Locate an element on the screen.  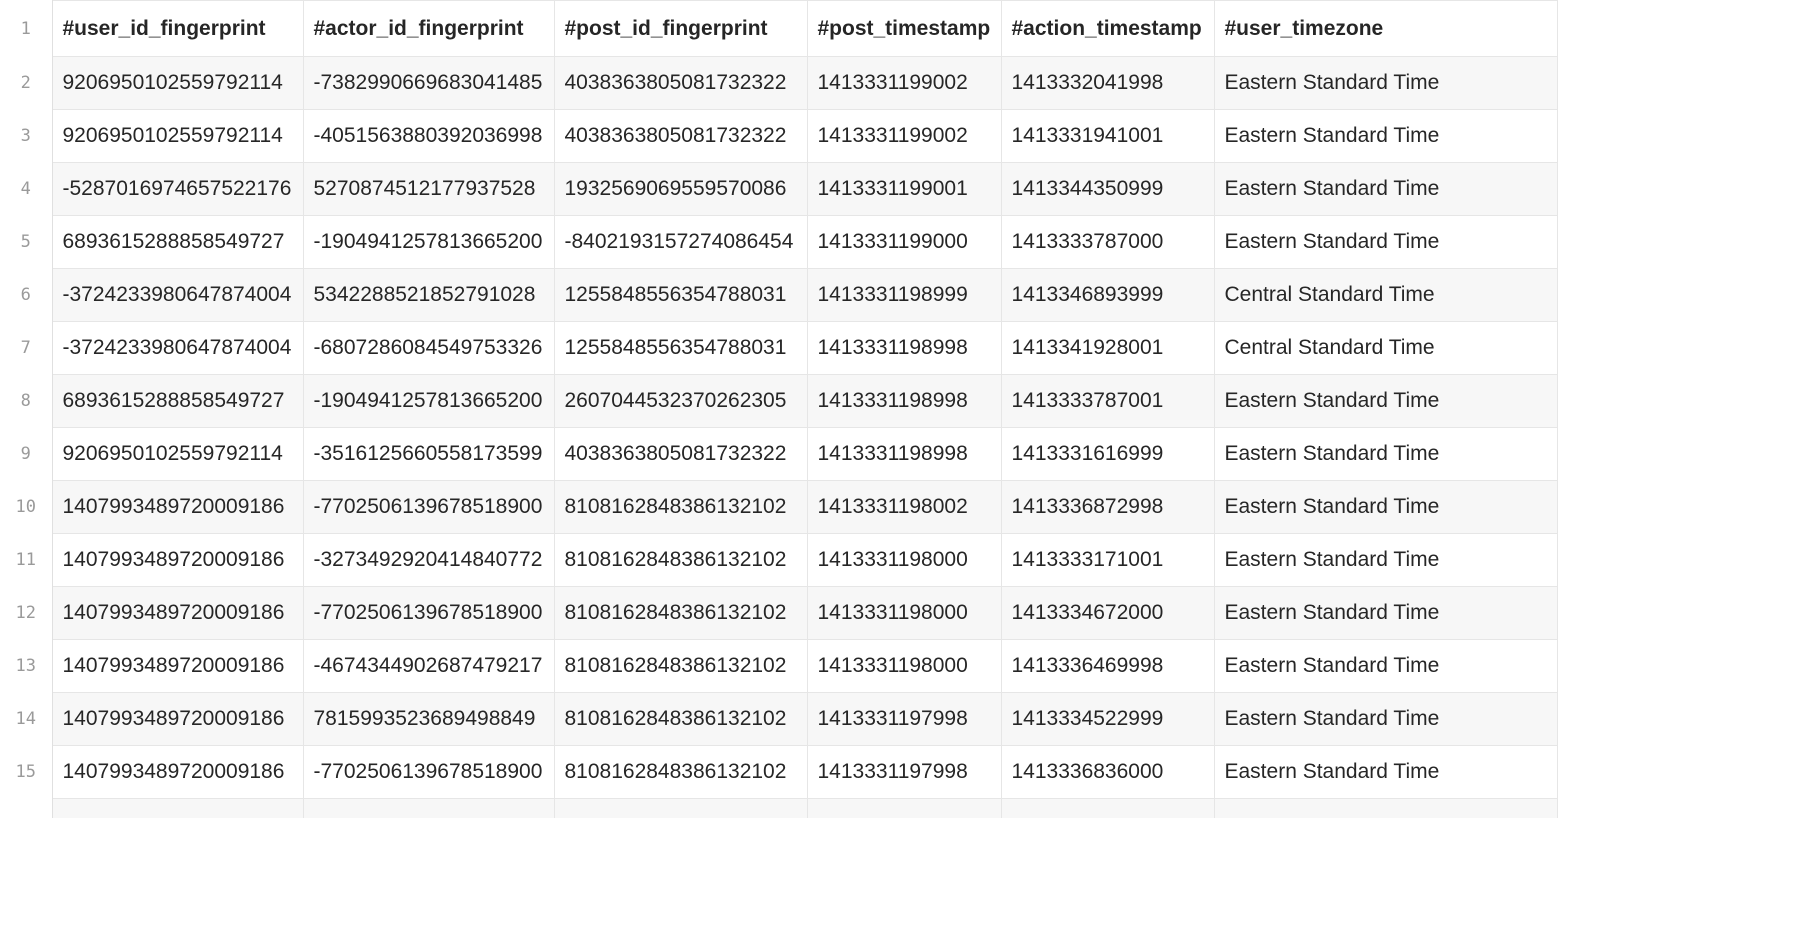
table-cell: 1413331616999 is located at coordinates (1107, 454).